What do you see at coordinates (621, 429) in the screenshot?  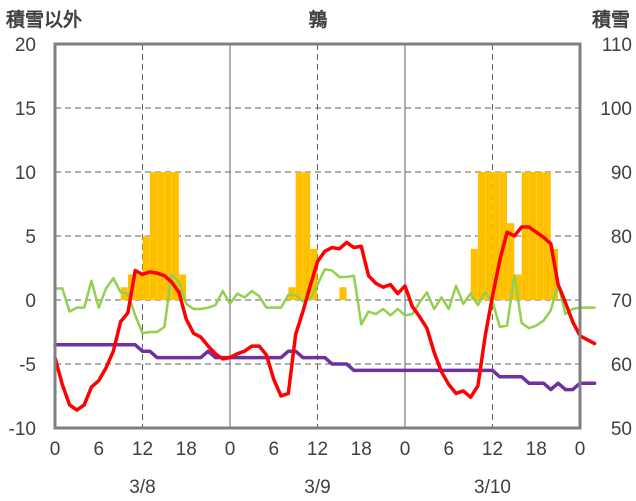 I see `right-tick-label: 50` at bounding box center [621, 429].